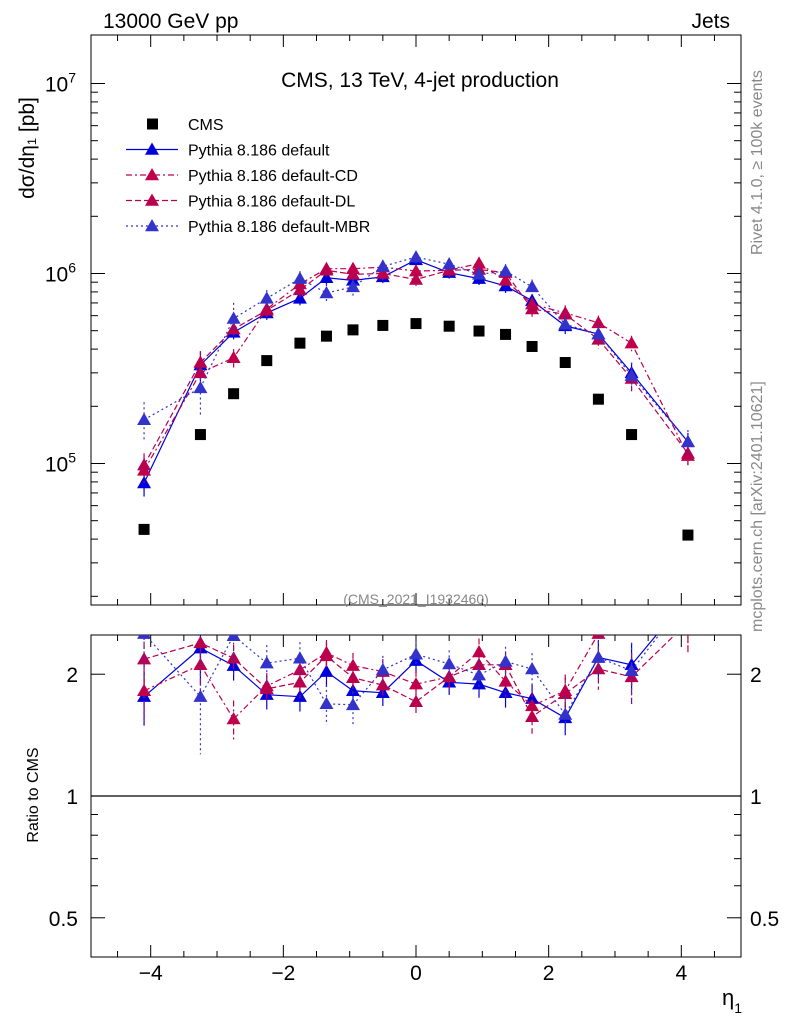 The width and height of the screenshot is (786, 1024). What do you see at coordinates (416, 973) in the screenshot?
I see `x-tick-label: 0` at bounding box center [416, 973].